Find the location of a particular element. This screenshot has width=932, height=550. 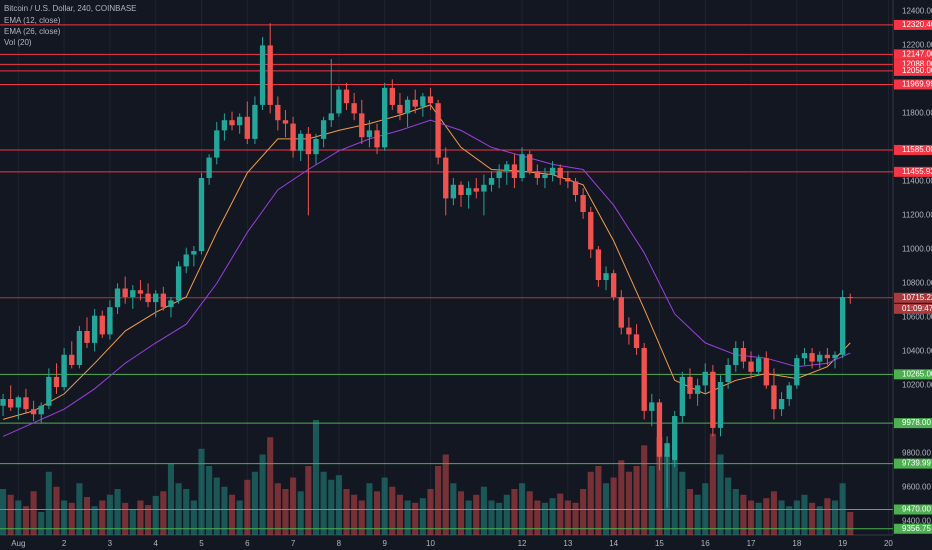

level-label: 11969.99 is located at coordinates (917, 84).